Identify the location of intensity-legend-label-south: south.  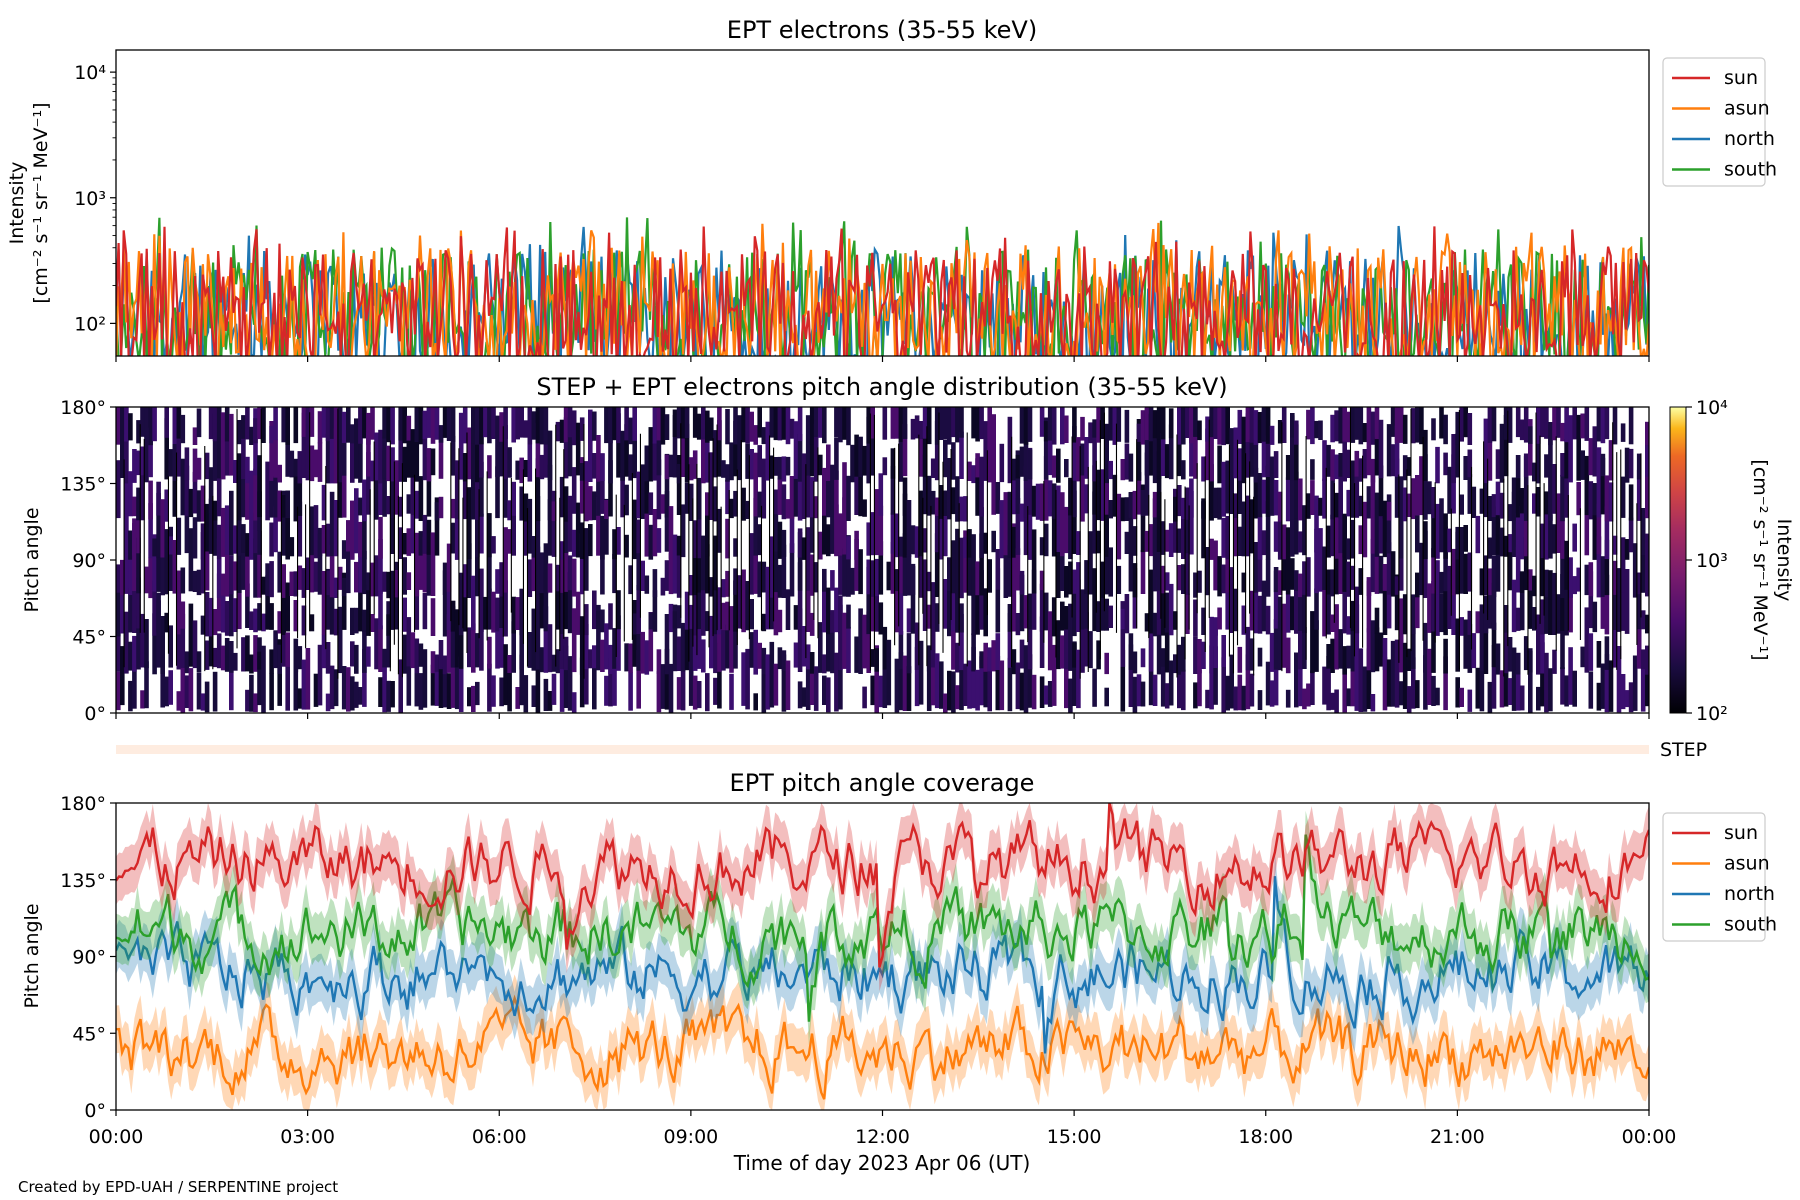
(1750, 170).